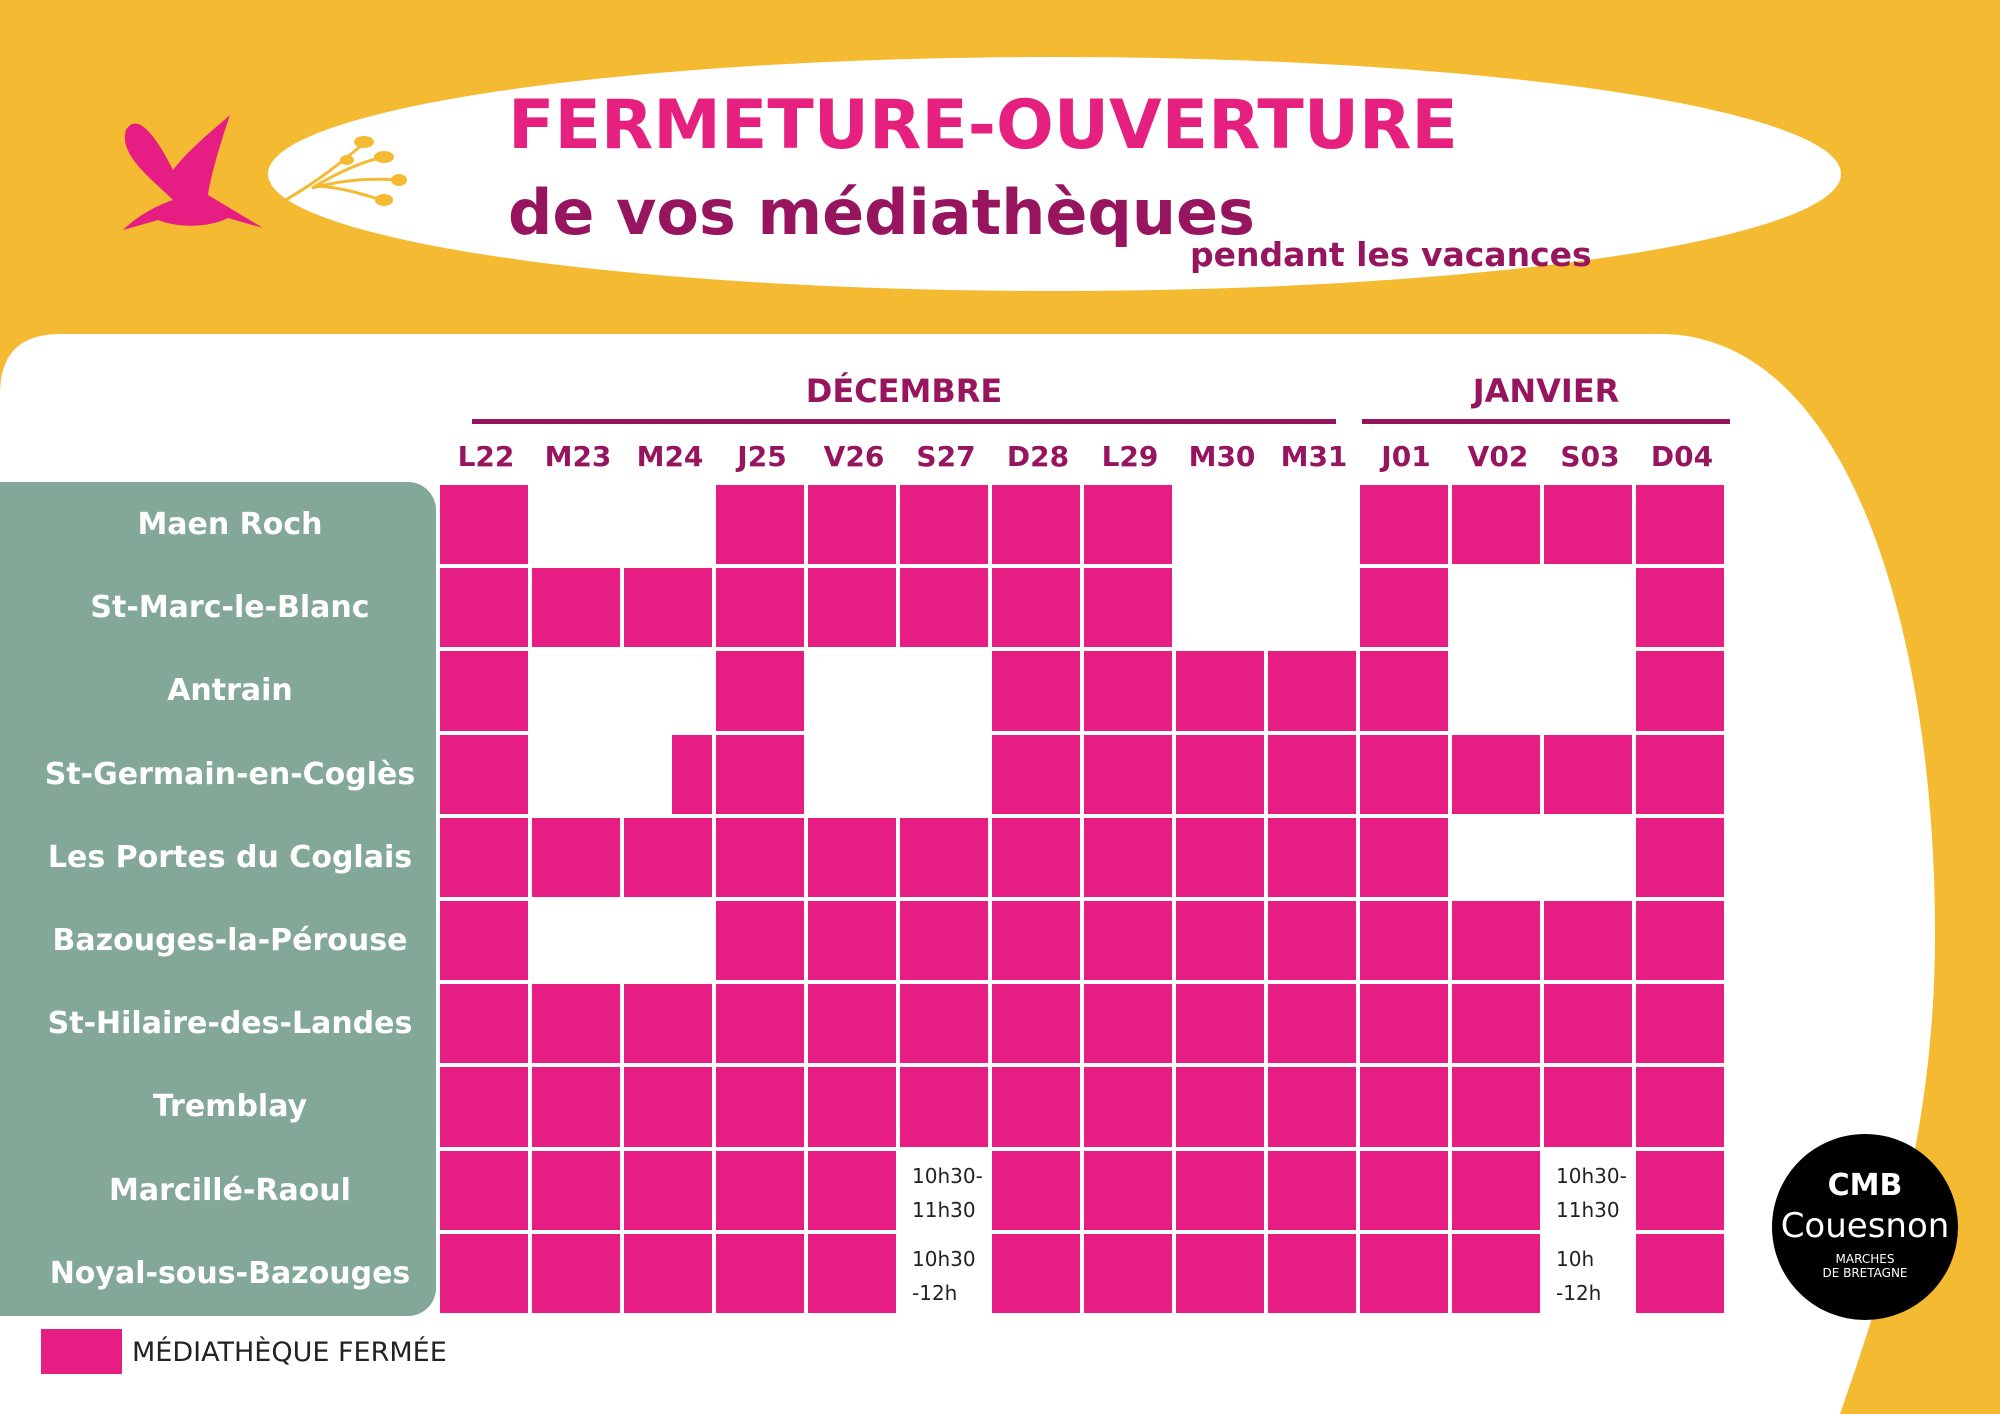 The height and width of the screenshot is (1414, 2000). I want to click on day-header: D28, so click(1038, 456).